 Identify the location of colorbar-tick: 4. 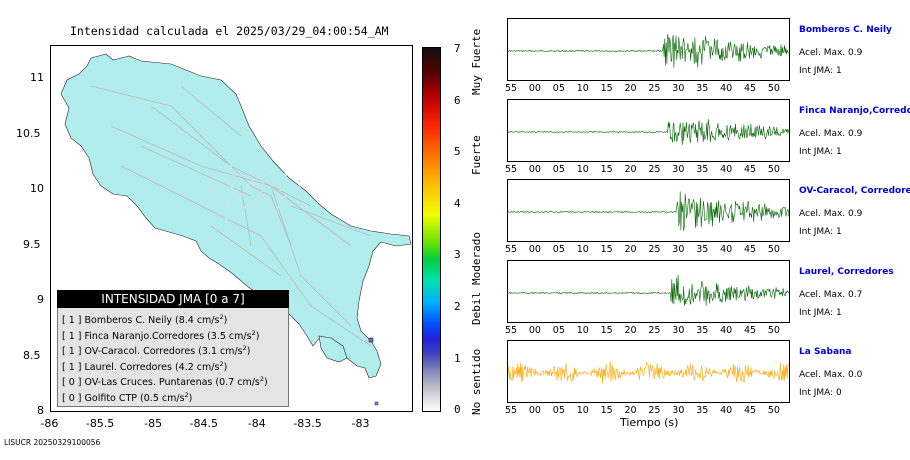
(457, 203).